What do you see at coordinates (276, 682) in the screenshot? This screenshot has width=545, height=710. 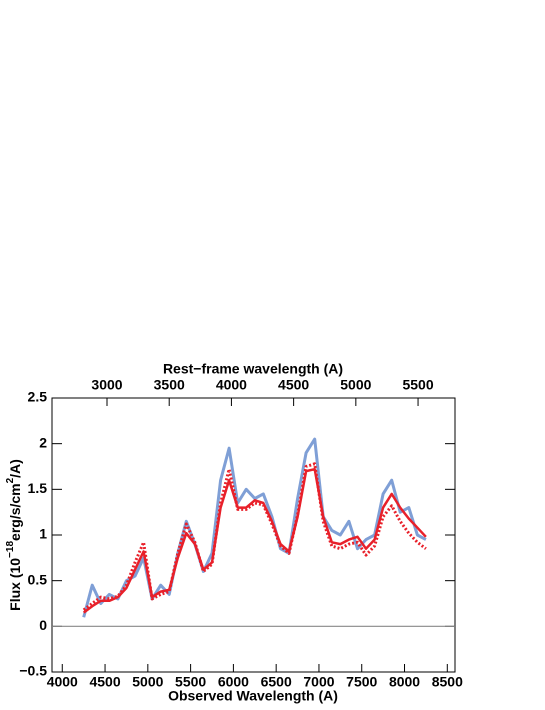 I see `x-tick-label: 6500` at bounding box center [276, 682].